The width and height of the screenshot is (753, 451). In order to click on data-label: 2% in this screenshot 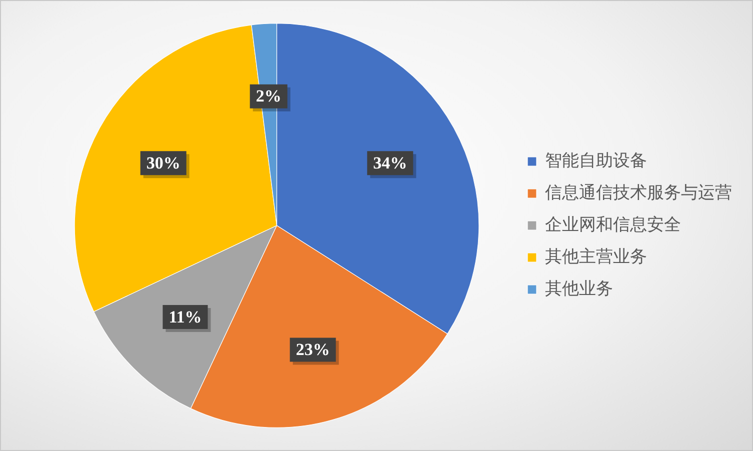, I will do `click(269, 96)`.